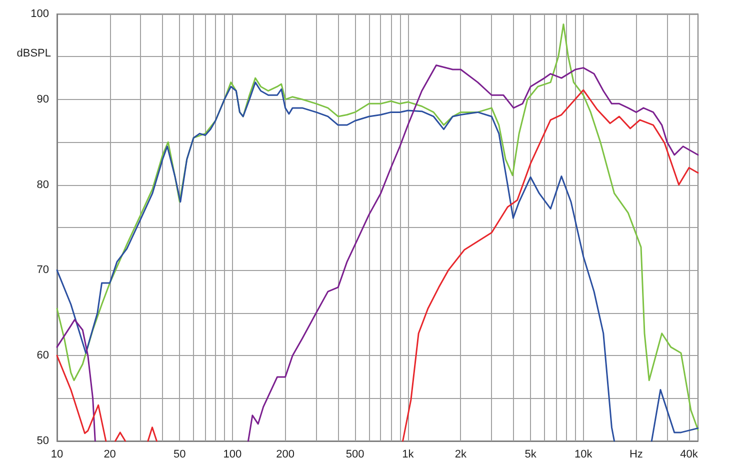 The image size is (730, 467). Describe the element at coordinates (180, 454) in the screenshot. I see `x-tick-label: 50` at that location.